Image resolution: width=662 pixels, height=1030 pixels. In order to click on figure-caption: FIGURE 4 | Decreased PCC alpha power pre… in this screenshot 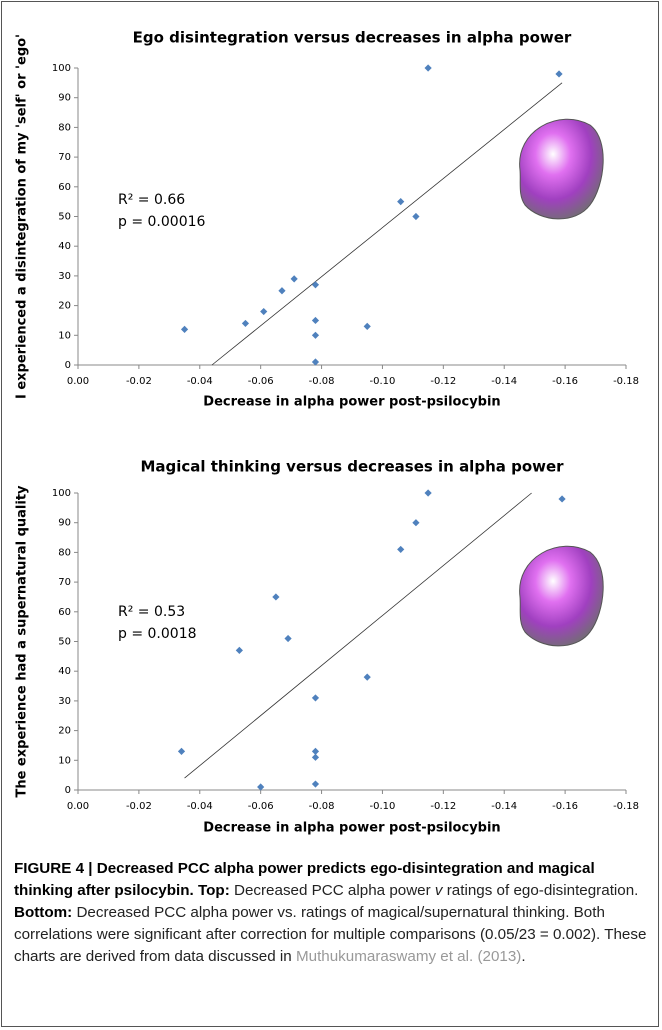, I will do `click(332, 913)`.